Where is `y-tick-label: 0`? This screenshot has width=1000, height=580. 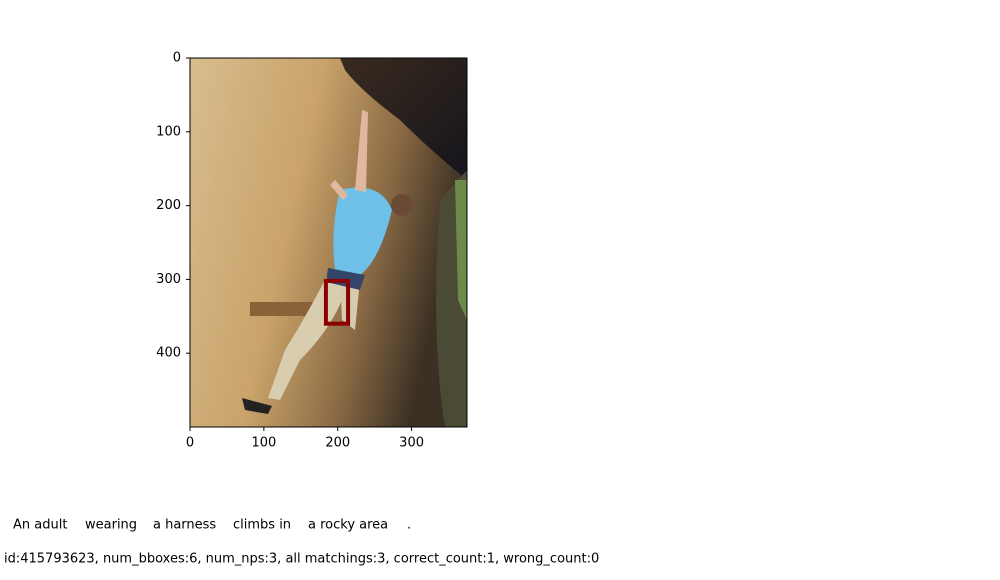 y-tick-label: 0 is located at coordinates (177, 58).